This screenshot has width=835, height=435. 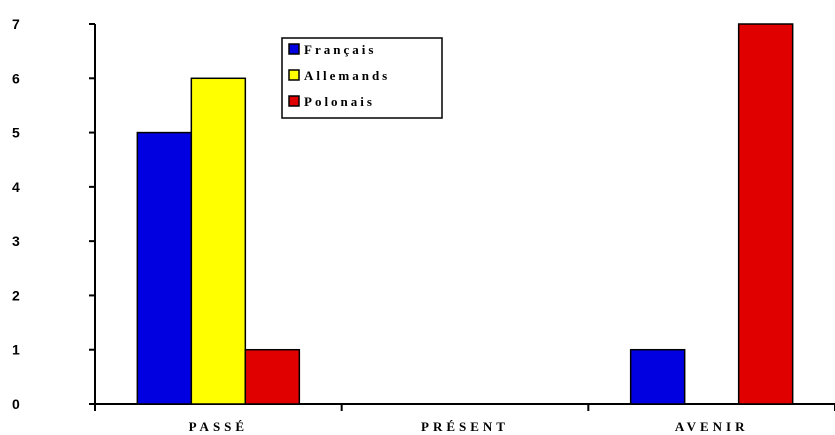 I want to click on y-tick-label: 0, so click(x=16, y=404).